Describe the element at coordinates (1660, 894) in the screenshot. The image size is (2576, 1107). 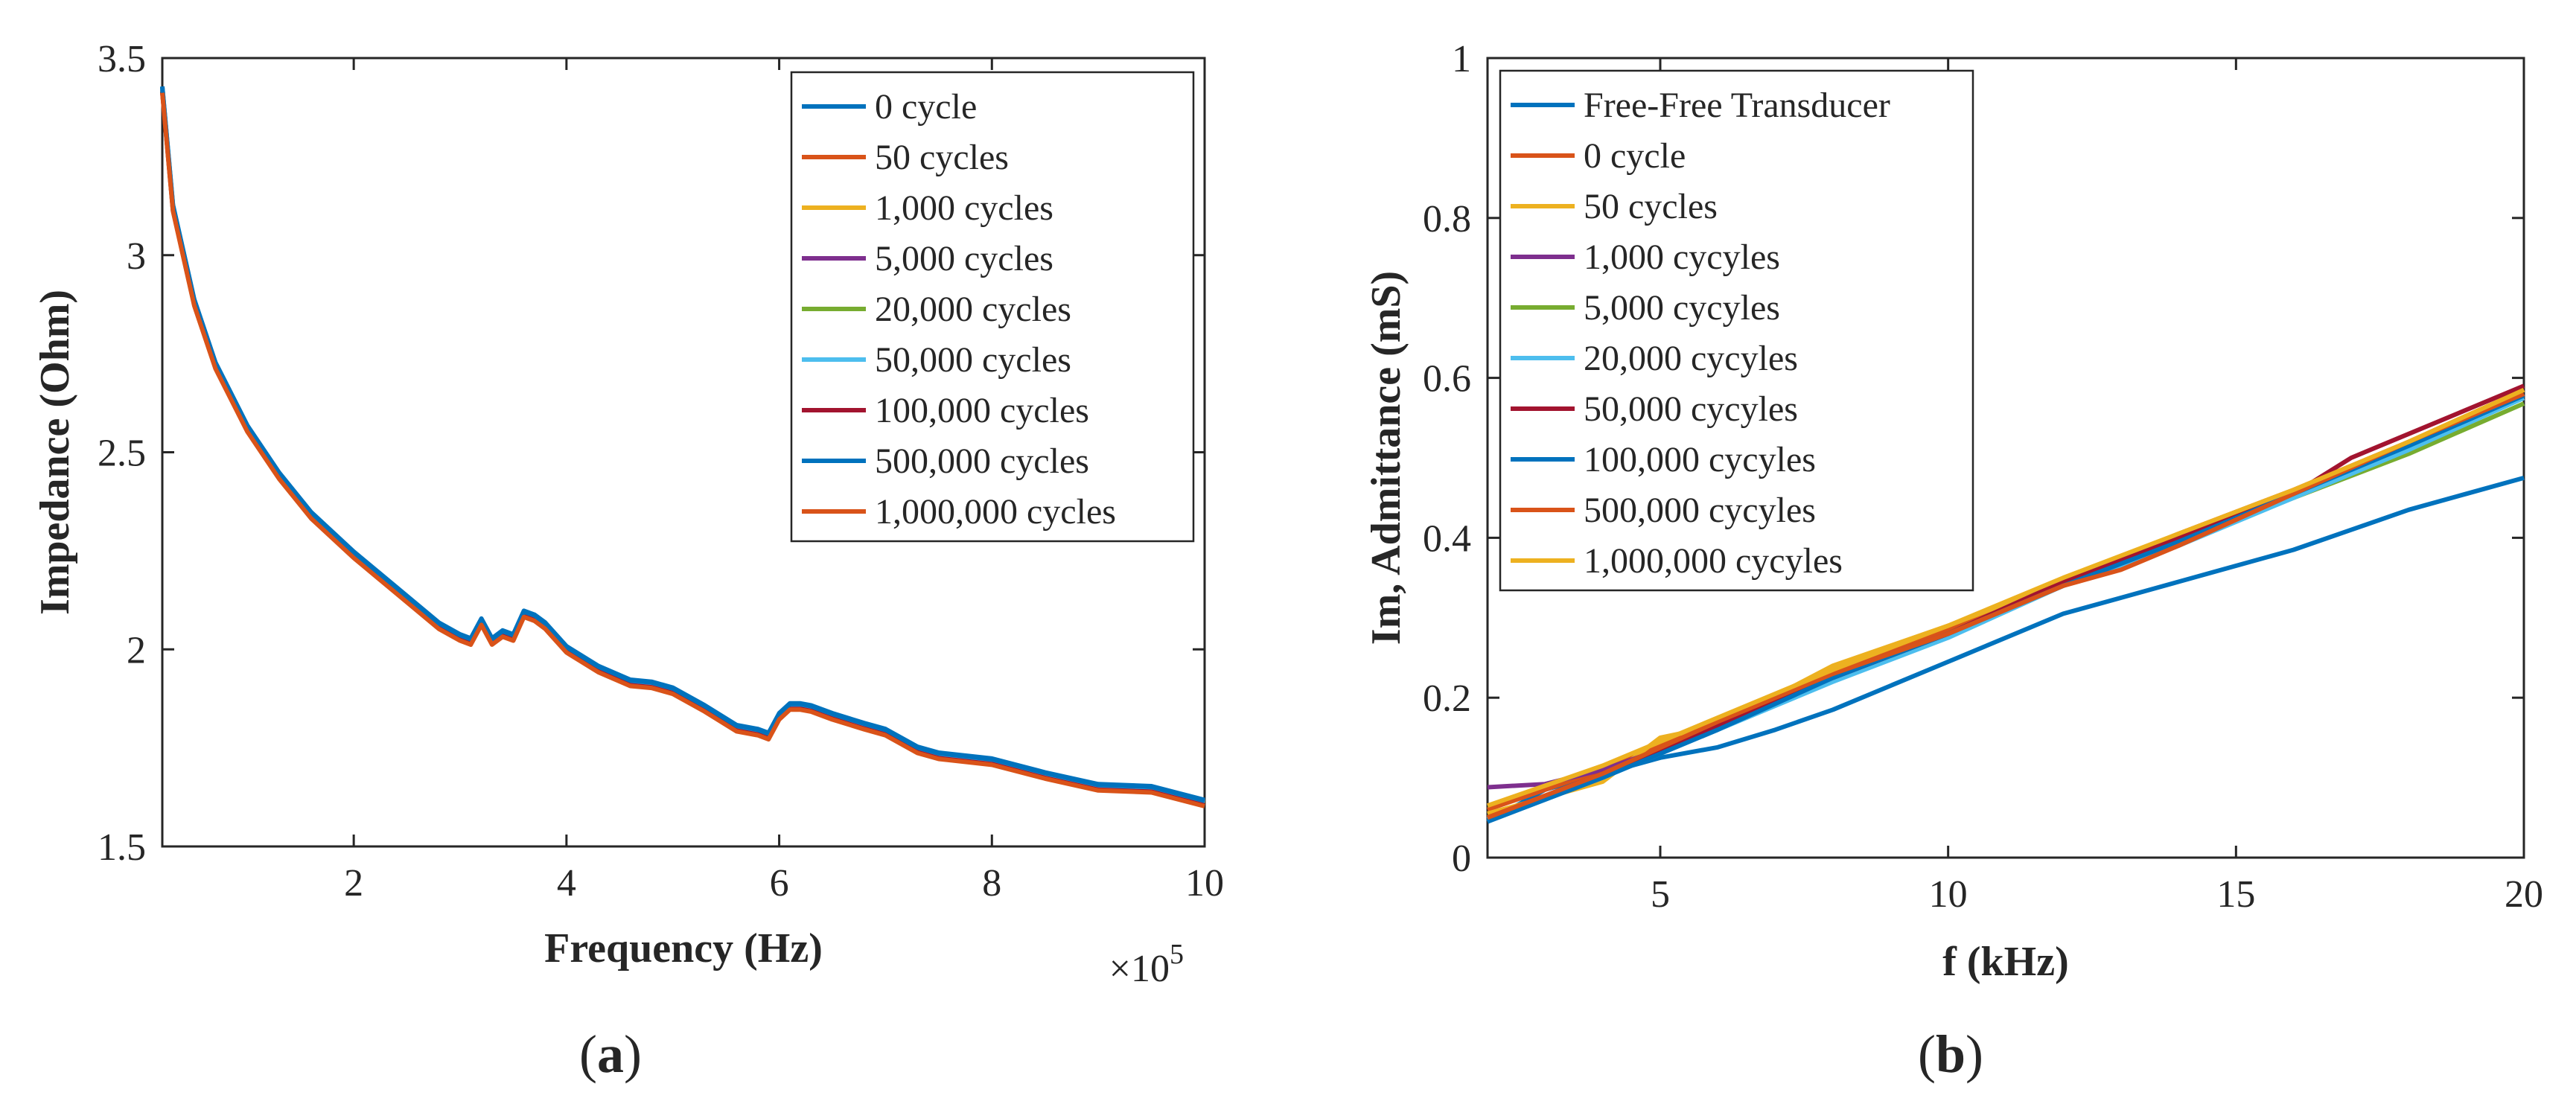
I see `x-tick-label: 5` at that location.